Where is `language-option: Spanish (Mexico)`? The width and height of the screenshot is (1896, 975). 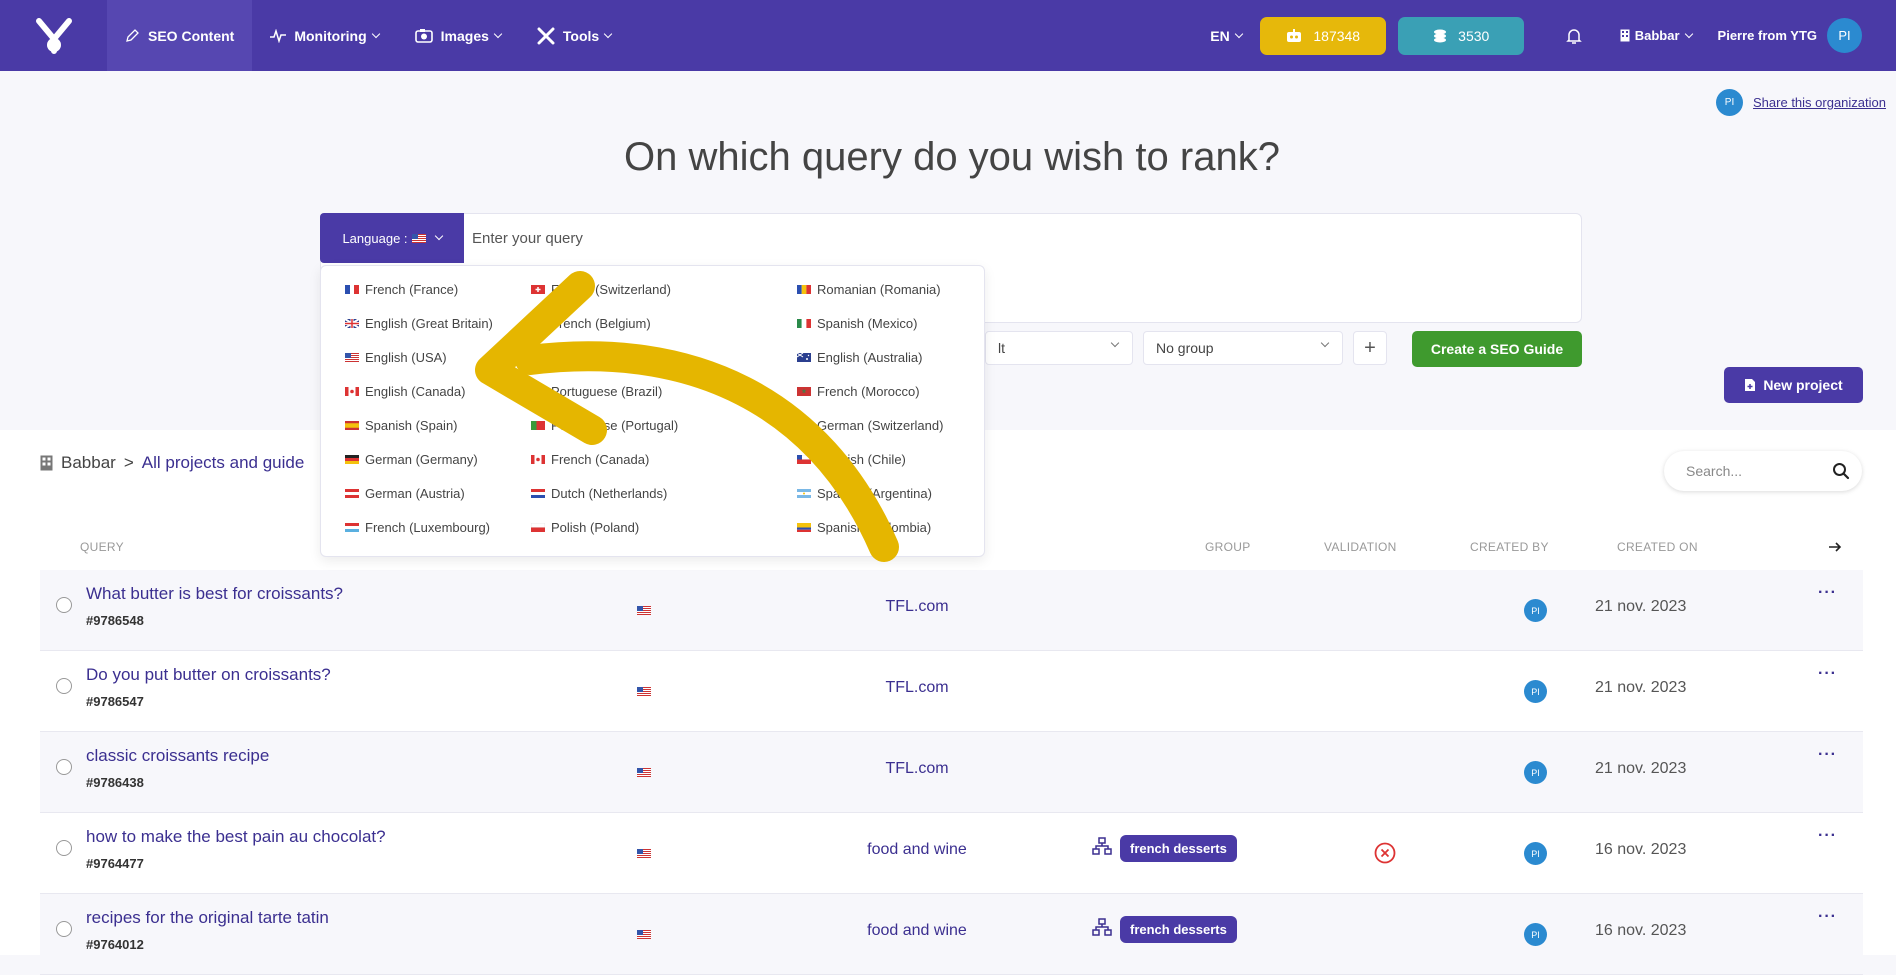
language-option: Spanish (Mexico) is located at coordinates (857, 323).